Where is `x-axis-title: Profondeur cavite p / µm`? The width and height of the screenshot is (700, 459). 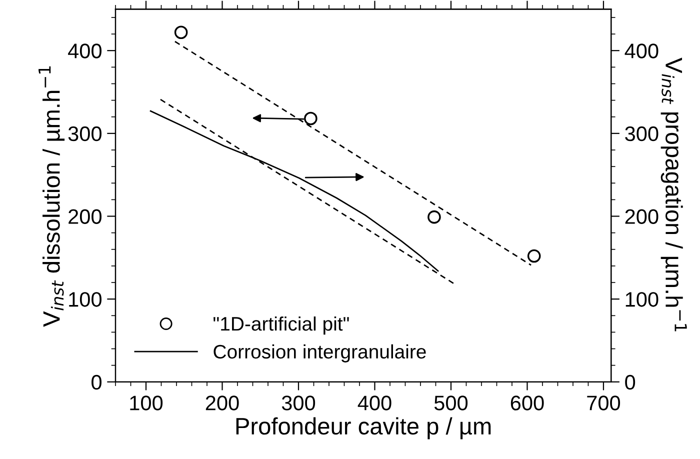
x-axis-title: Profondeur cavite p / µm is located at coordinates (363, 428).